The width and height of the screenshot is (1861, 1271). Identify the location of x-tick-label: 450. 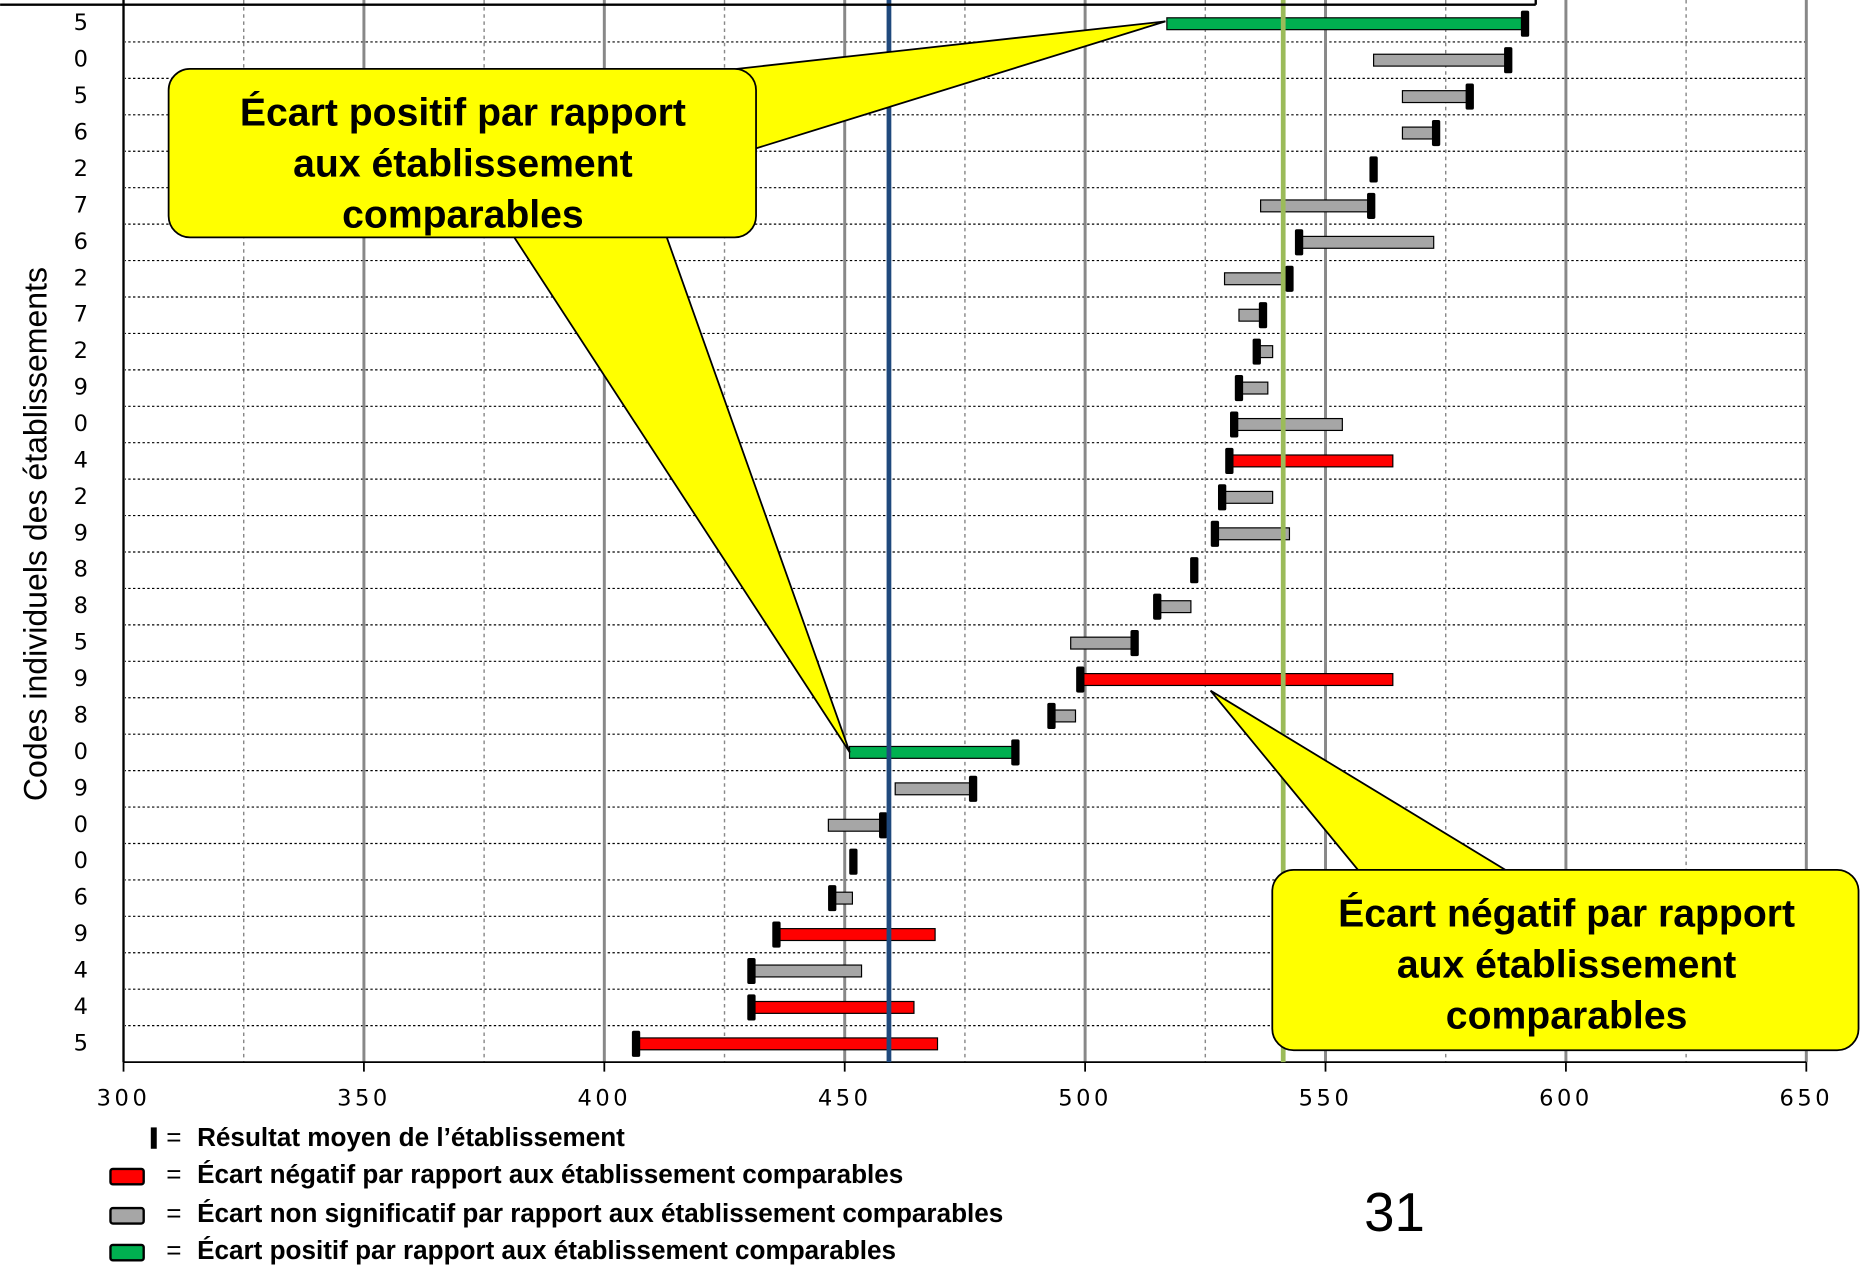
(845, 1098).